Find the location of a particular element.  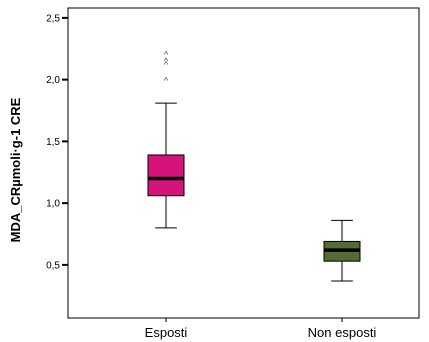

y-tick-label: 1,5 is located at coordinates (53, 142).